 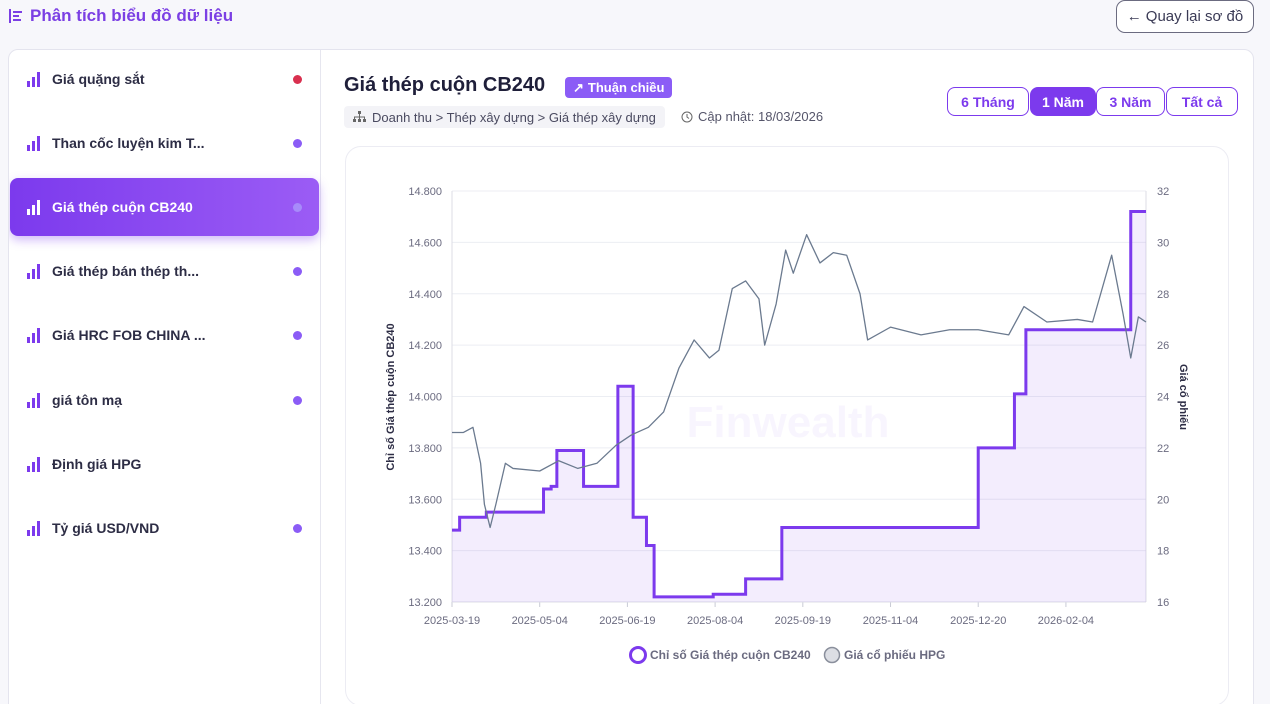 I want to click on y-left-tick-label: 13.800, so click(x=425, y=449).